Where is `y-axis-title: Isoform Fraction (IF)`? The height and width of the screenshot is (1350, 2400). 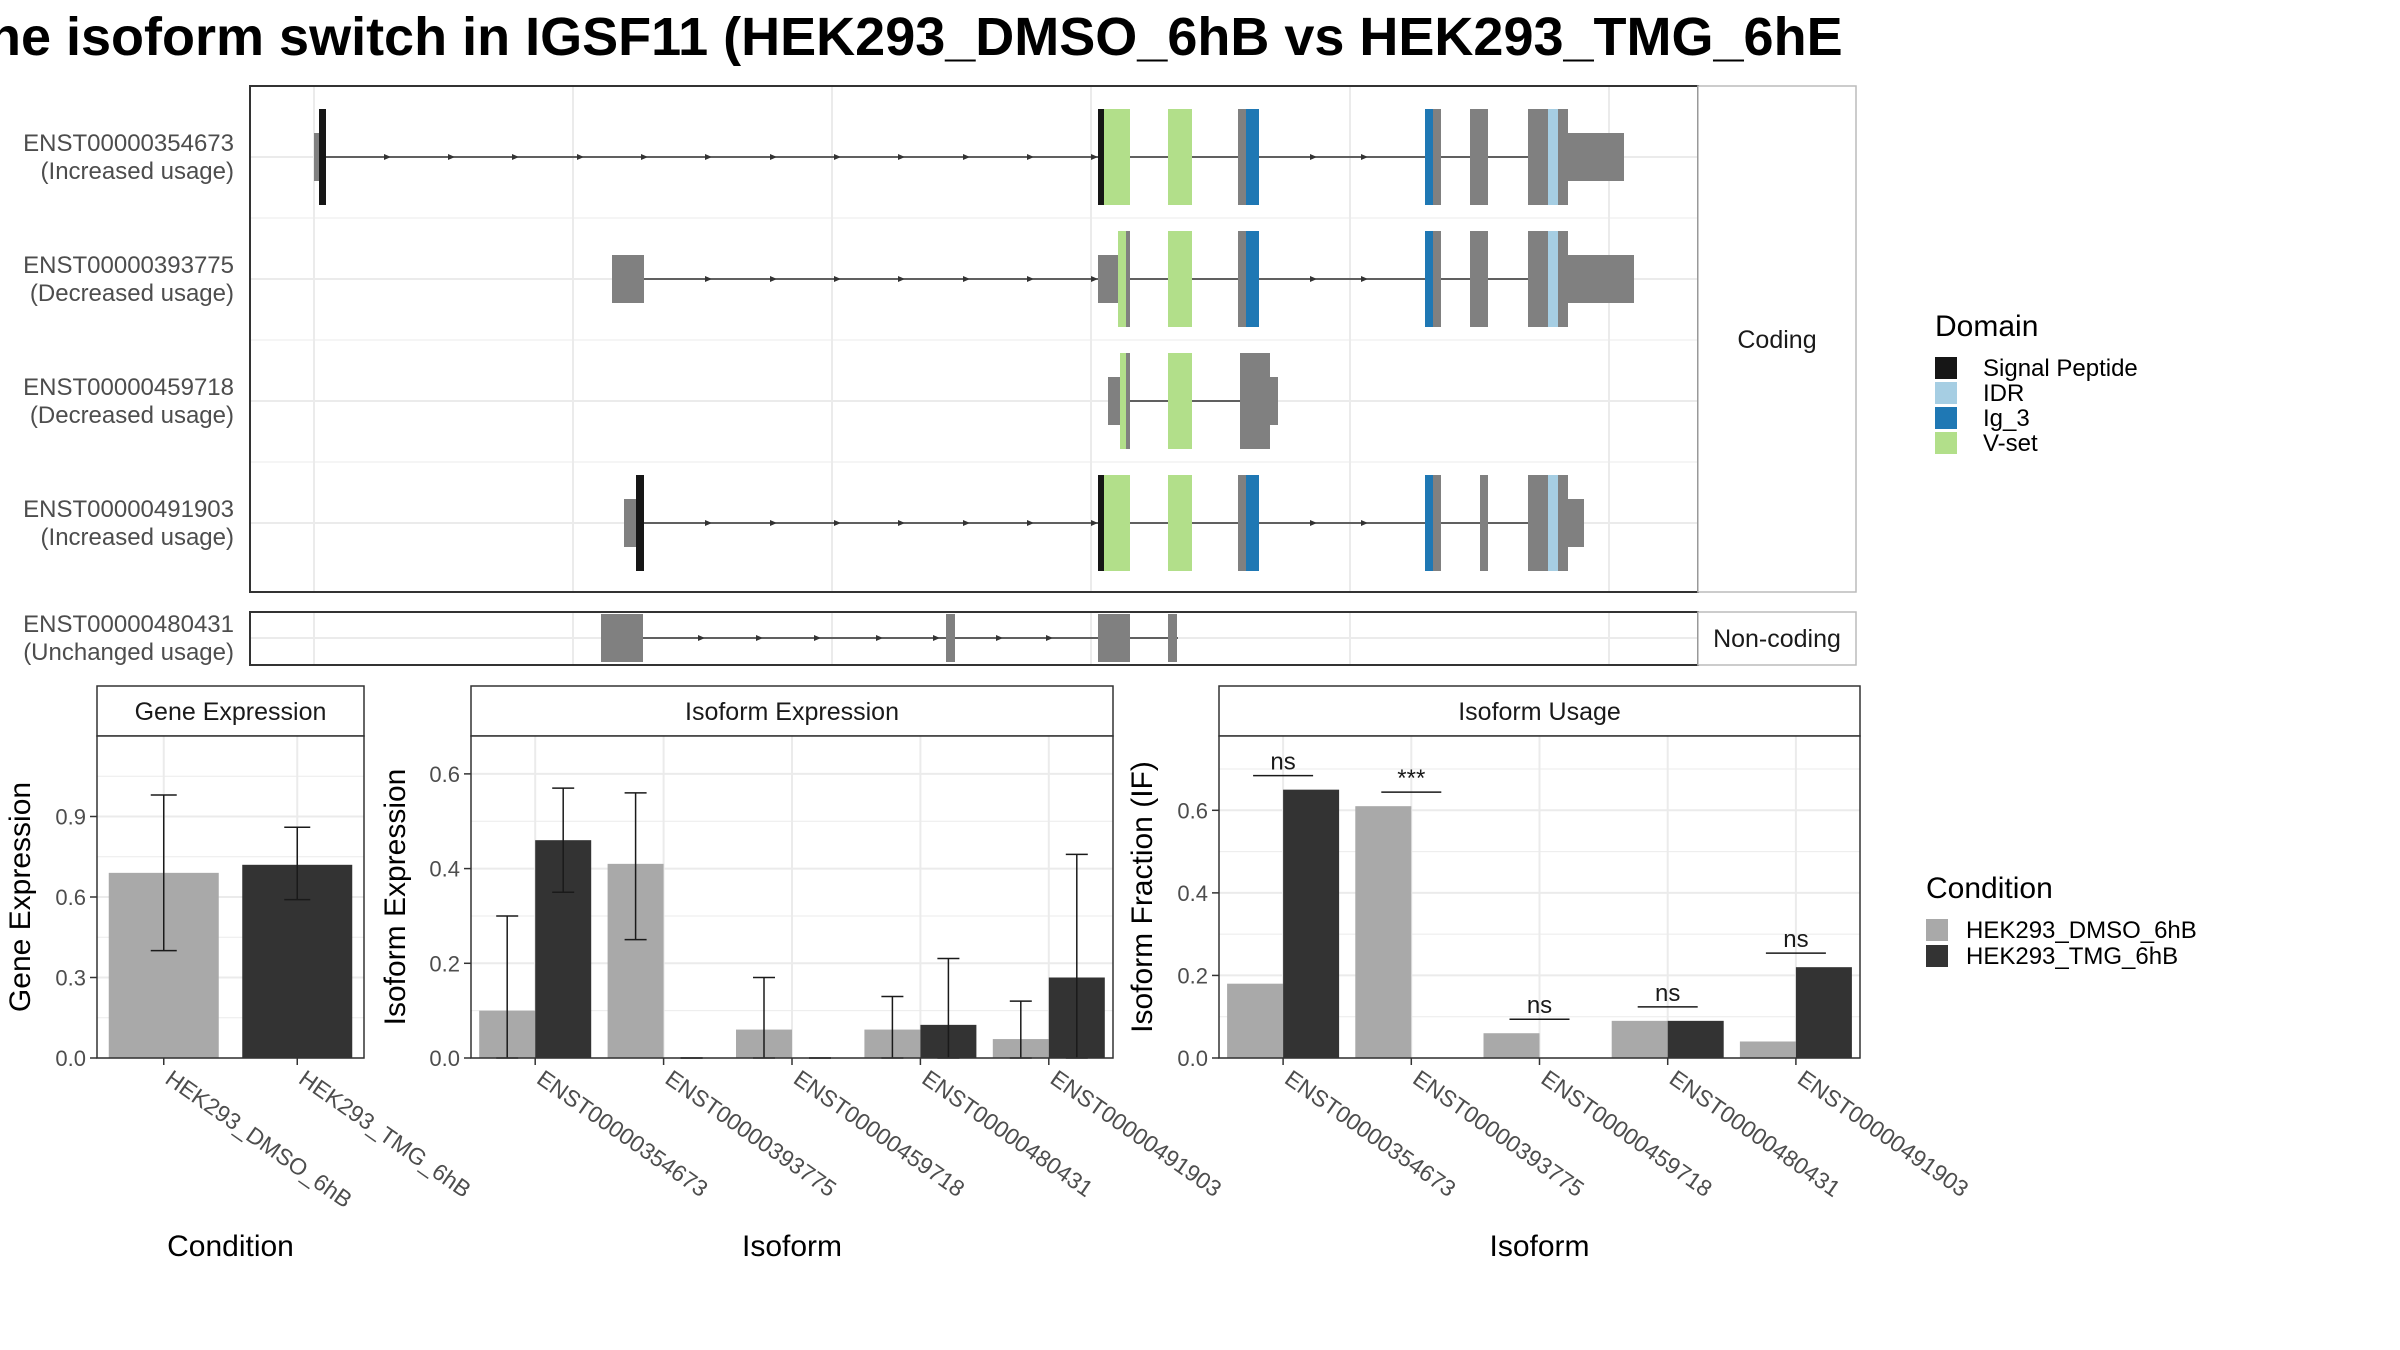 y-axis-title: Isoform Fraction (IF) is located at coordinates (1142, 897).